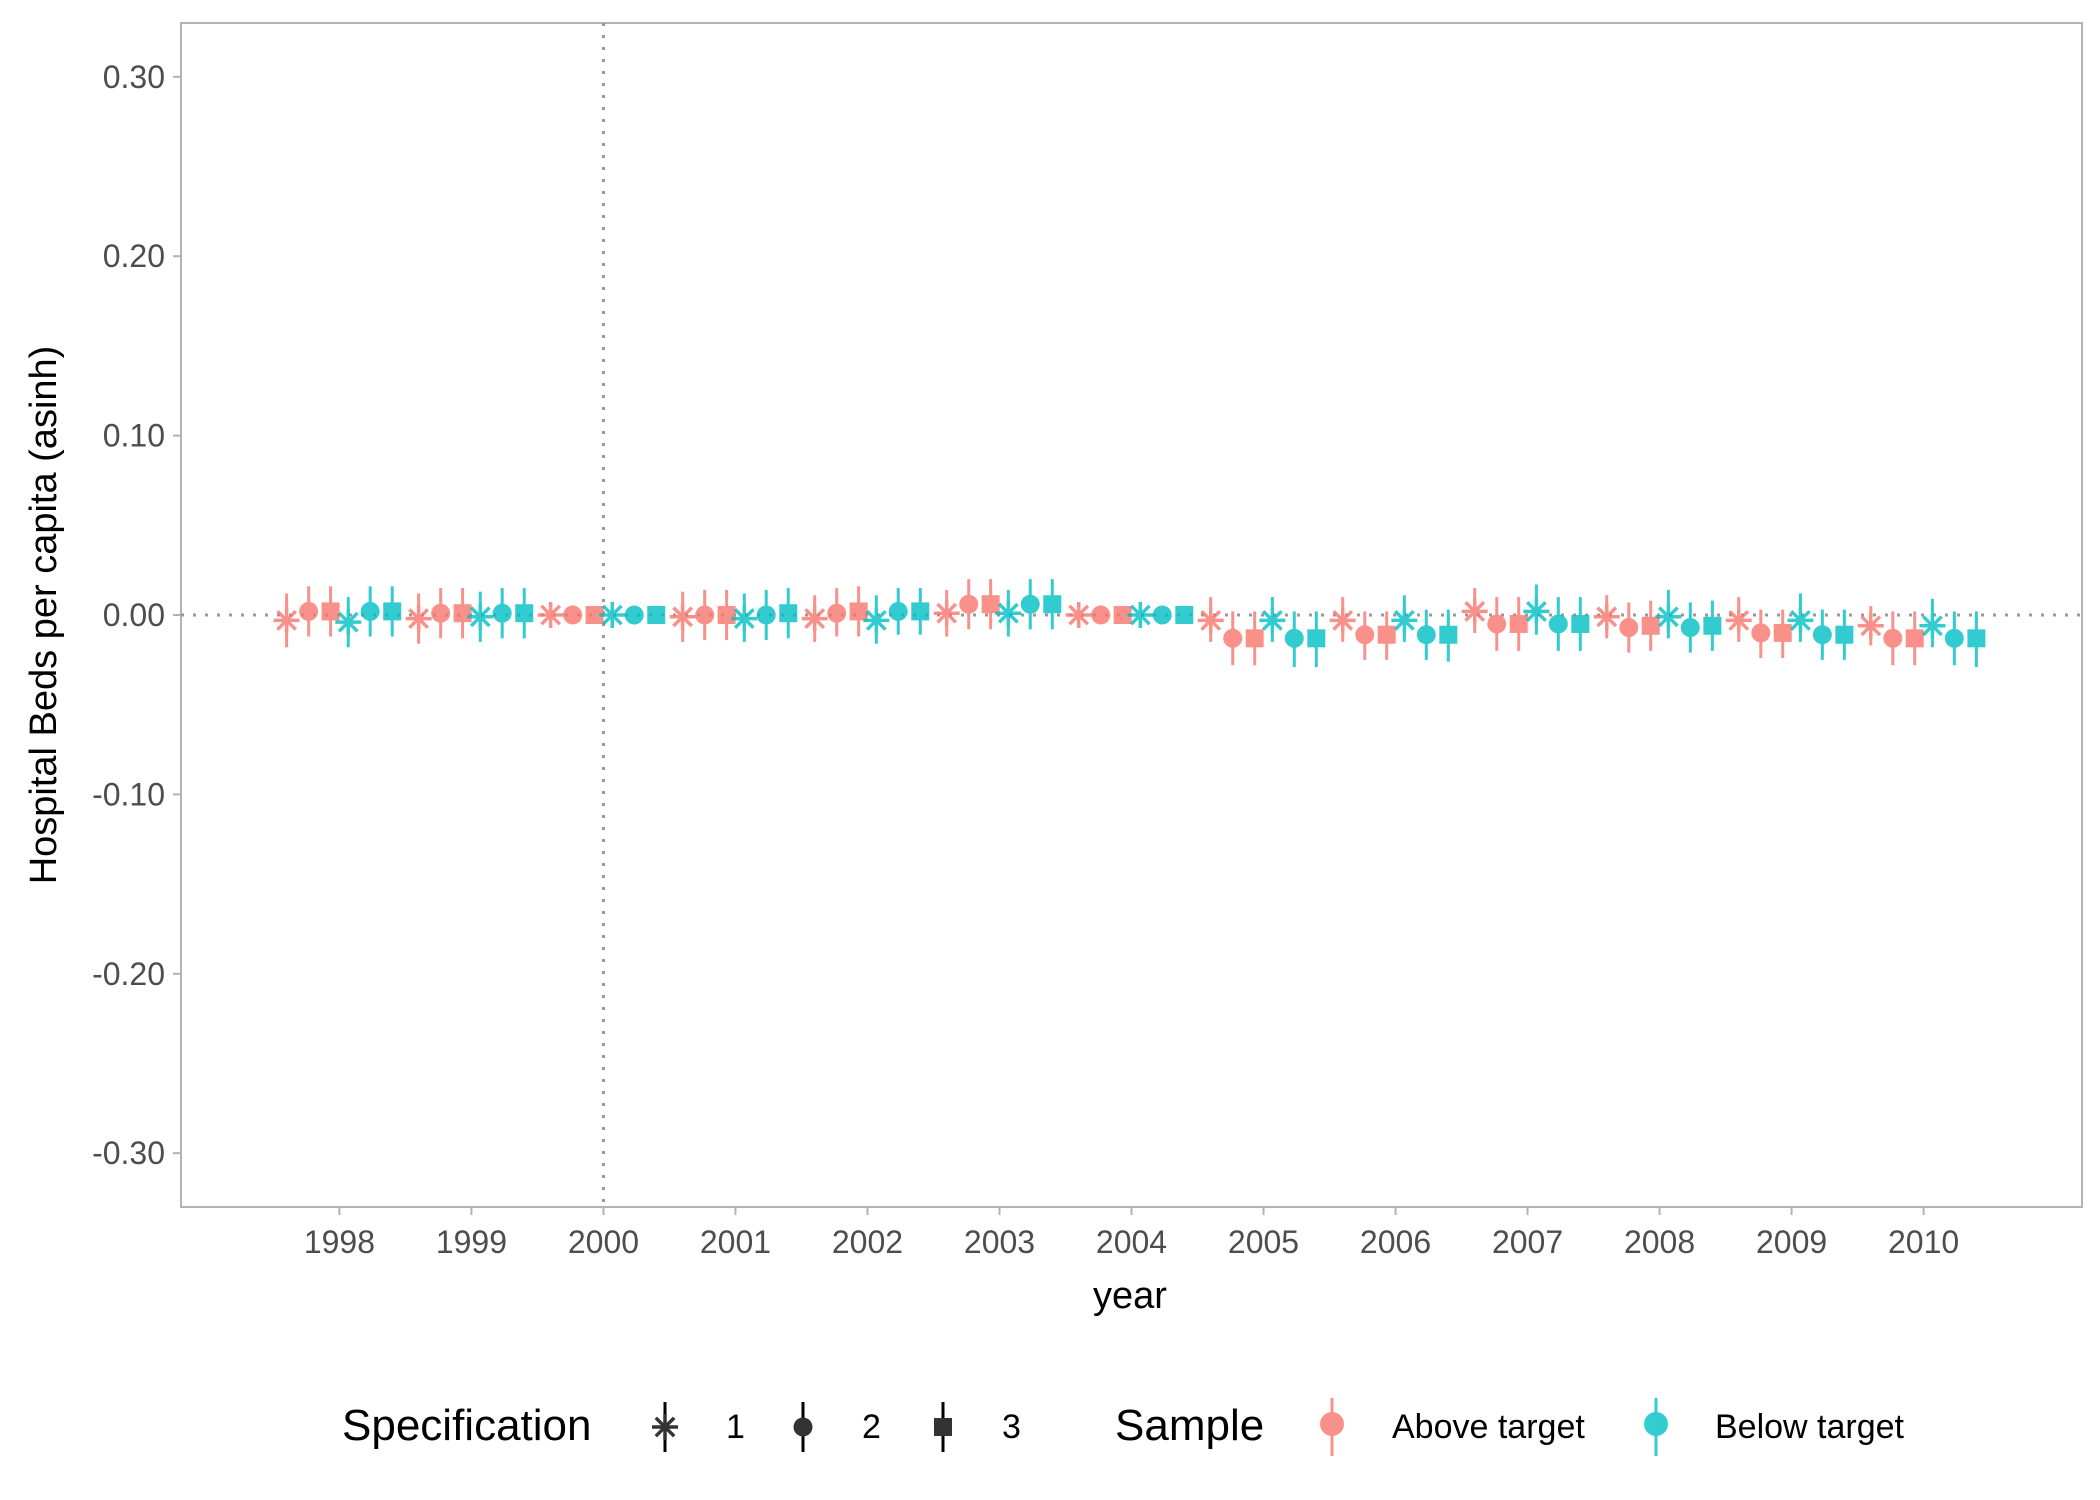 The height and width of the screenshot is (1500, 2100). I want to click on x-tick-label: 2003, so click(999, 1242).